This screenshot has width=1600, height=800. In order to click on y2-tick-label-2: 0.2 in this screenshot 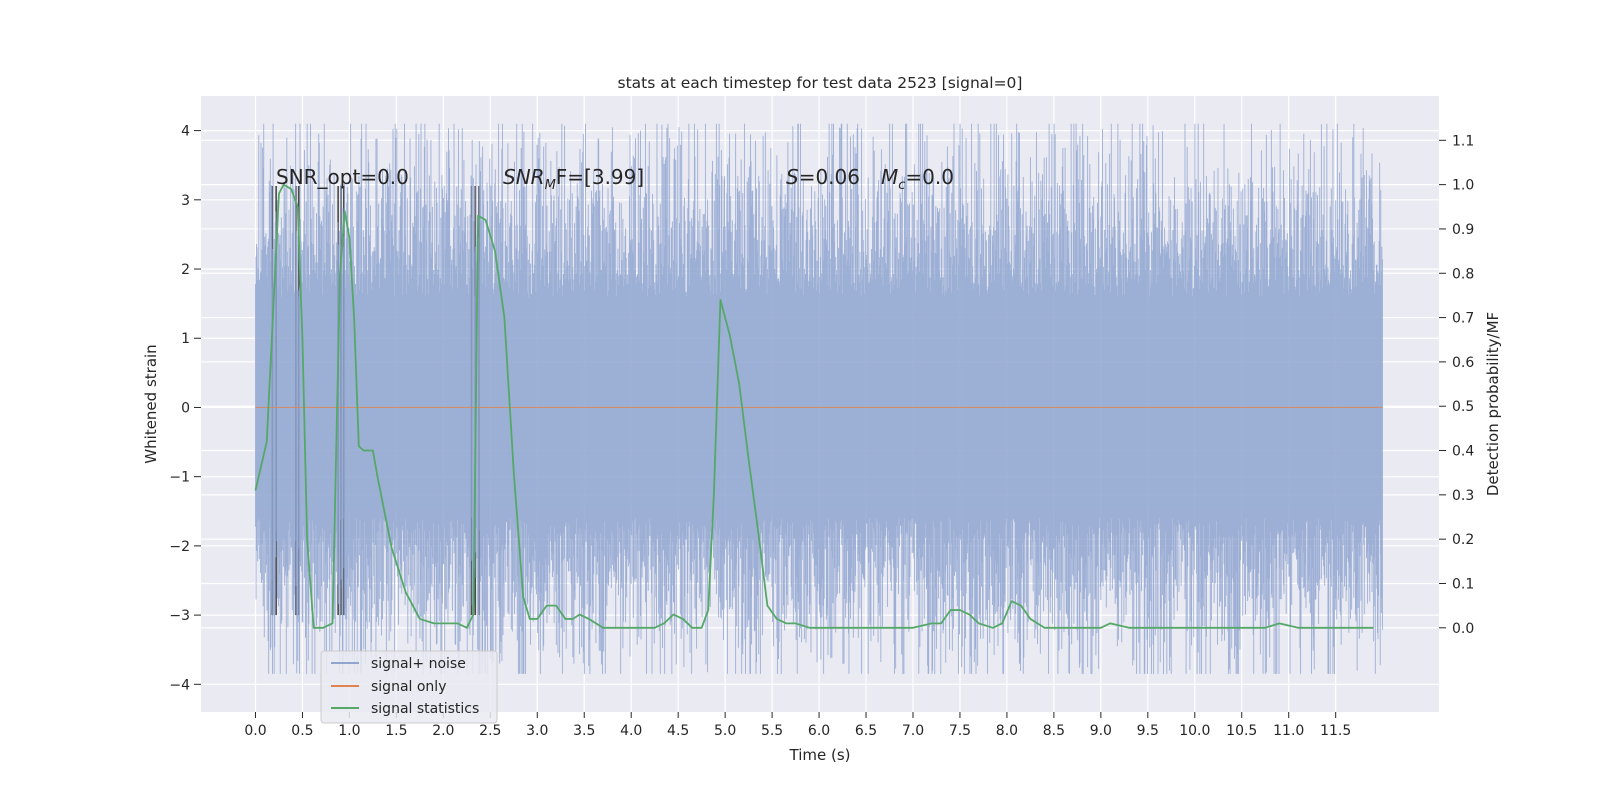, I will do `click(1463, 540)`.